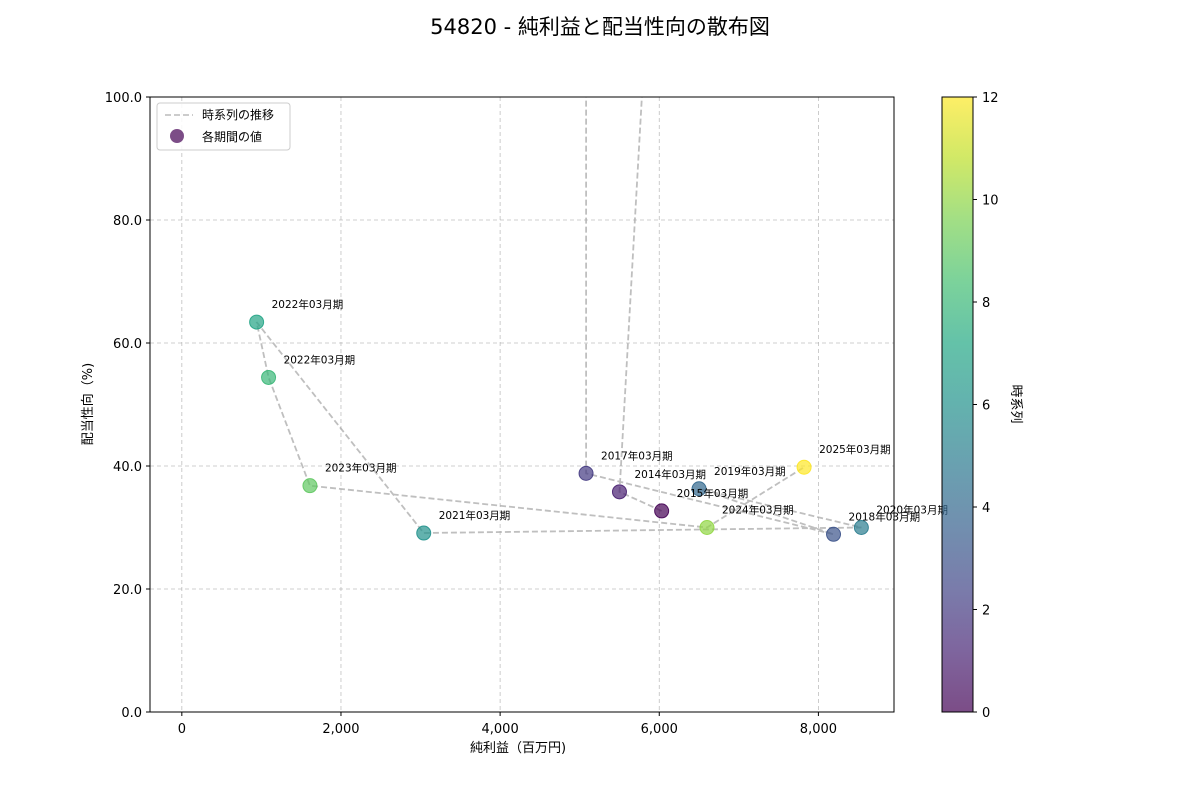 This screenshot has height=800, width=1200. I want to click on colorbar-tick-label: 4, so click(986, 508).